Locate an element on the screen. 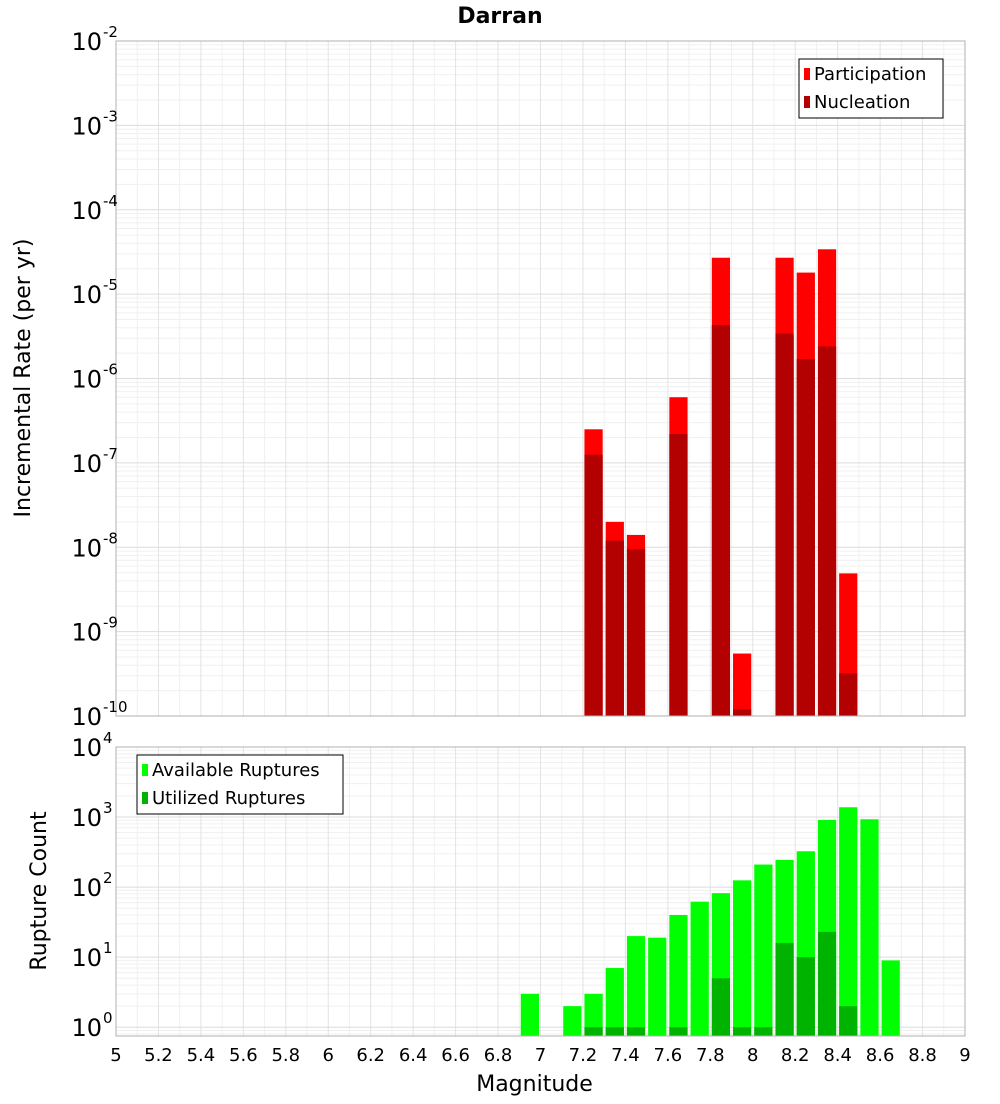 The width and height of the screenshot is (1000, 1104). y-tick-label: 10 -10 is located at coordinates (99, 714).